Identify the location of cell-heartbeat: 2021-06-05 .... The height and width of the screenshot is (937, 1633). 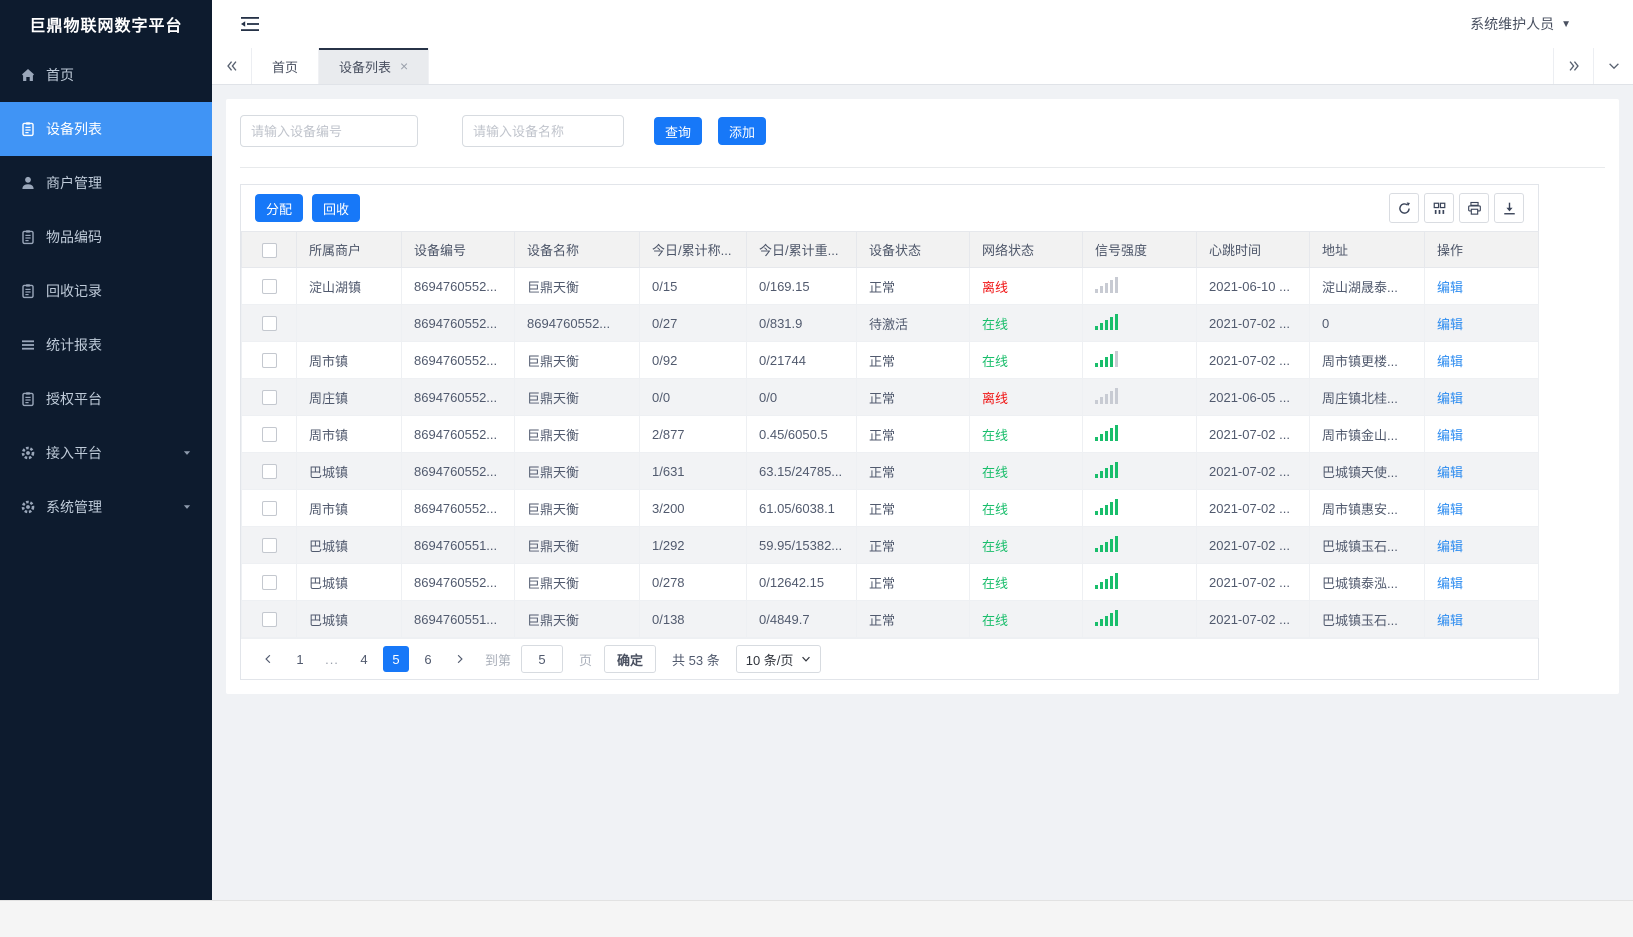
(1253, 397).